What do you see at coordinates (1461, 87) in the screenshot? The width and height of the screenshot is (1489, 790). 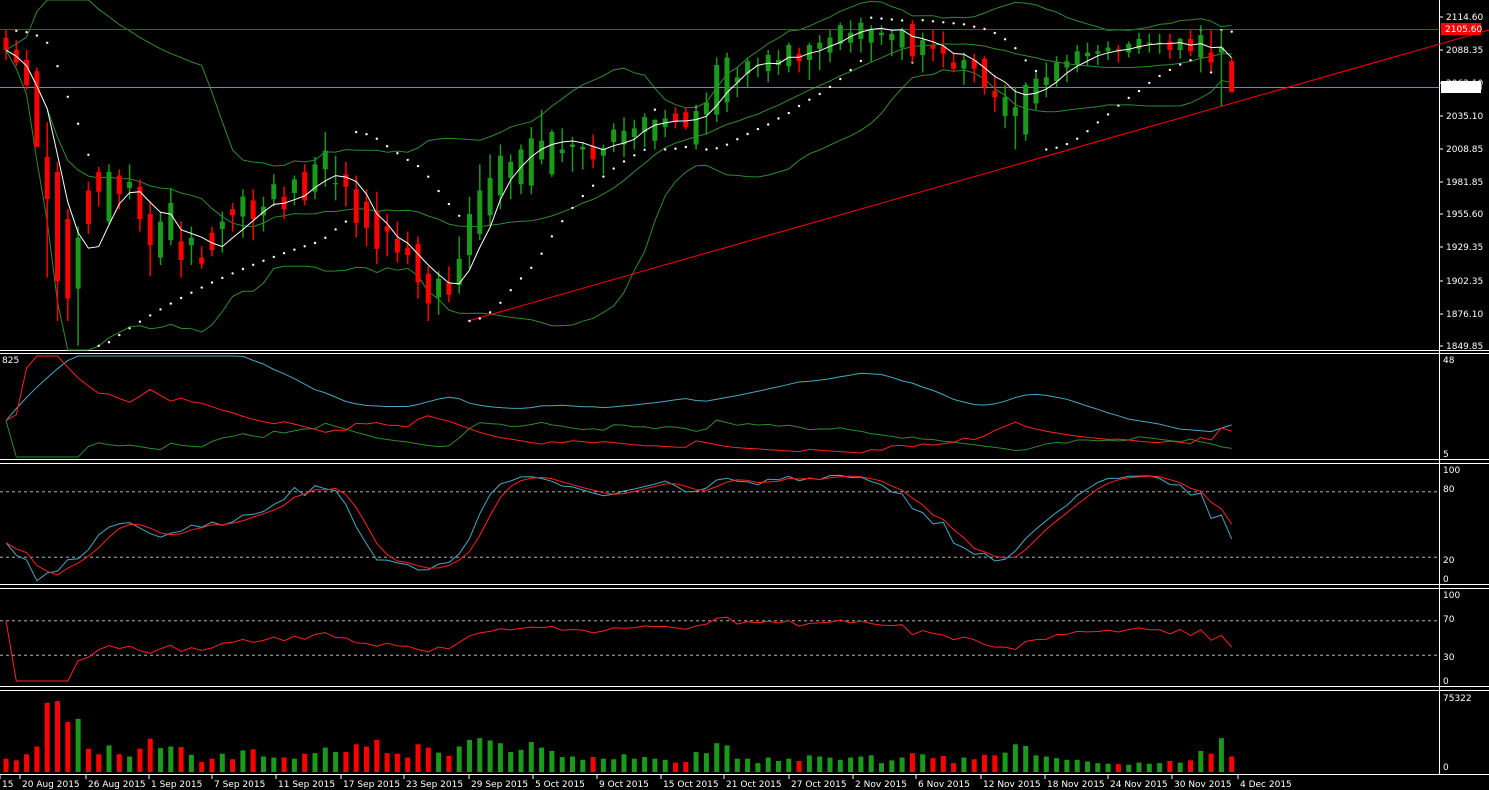 I see `current-price-box` at bounding box center [1461, 87].